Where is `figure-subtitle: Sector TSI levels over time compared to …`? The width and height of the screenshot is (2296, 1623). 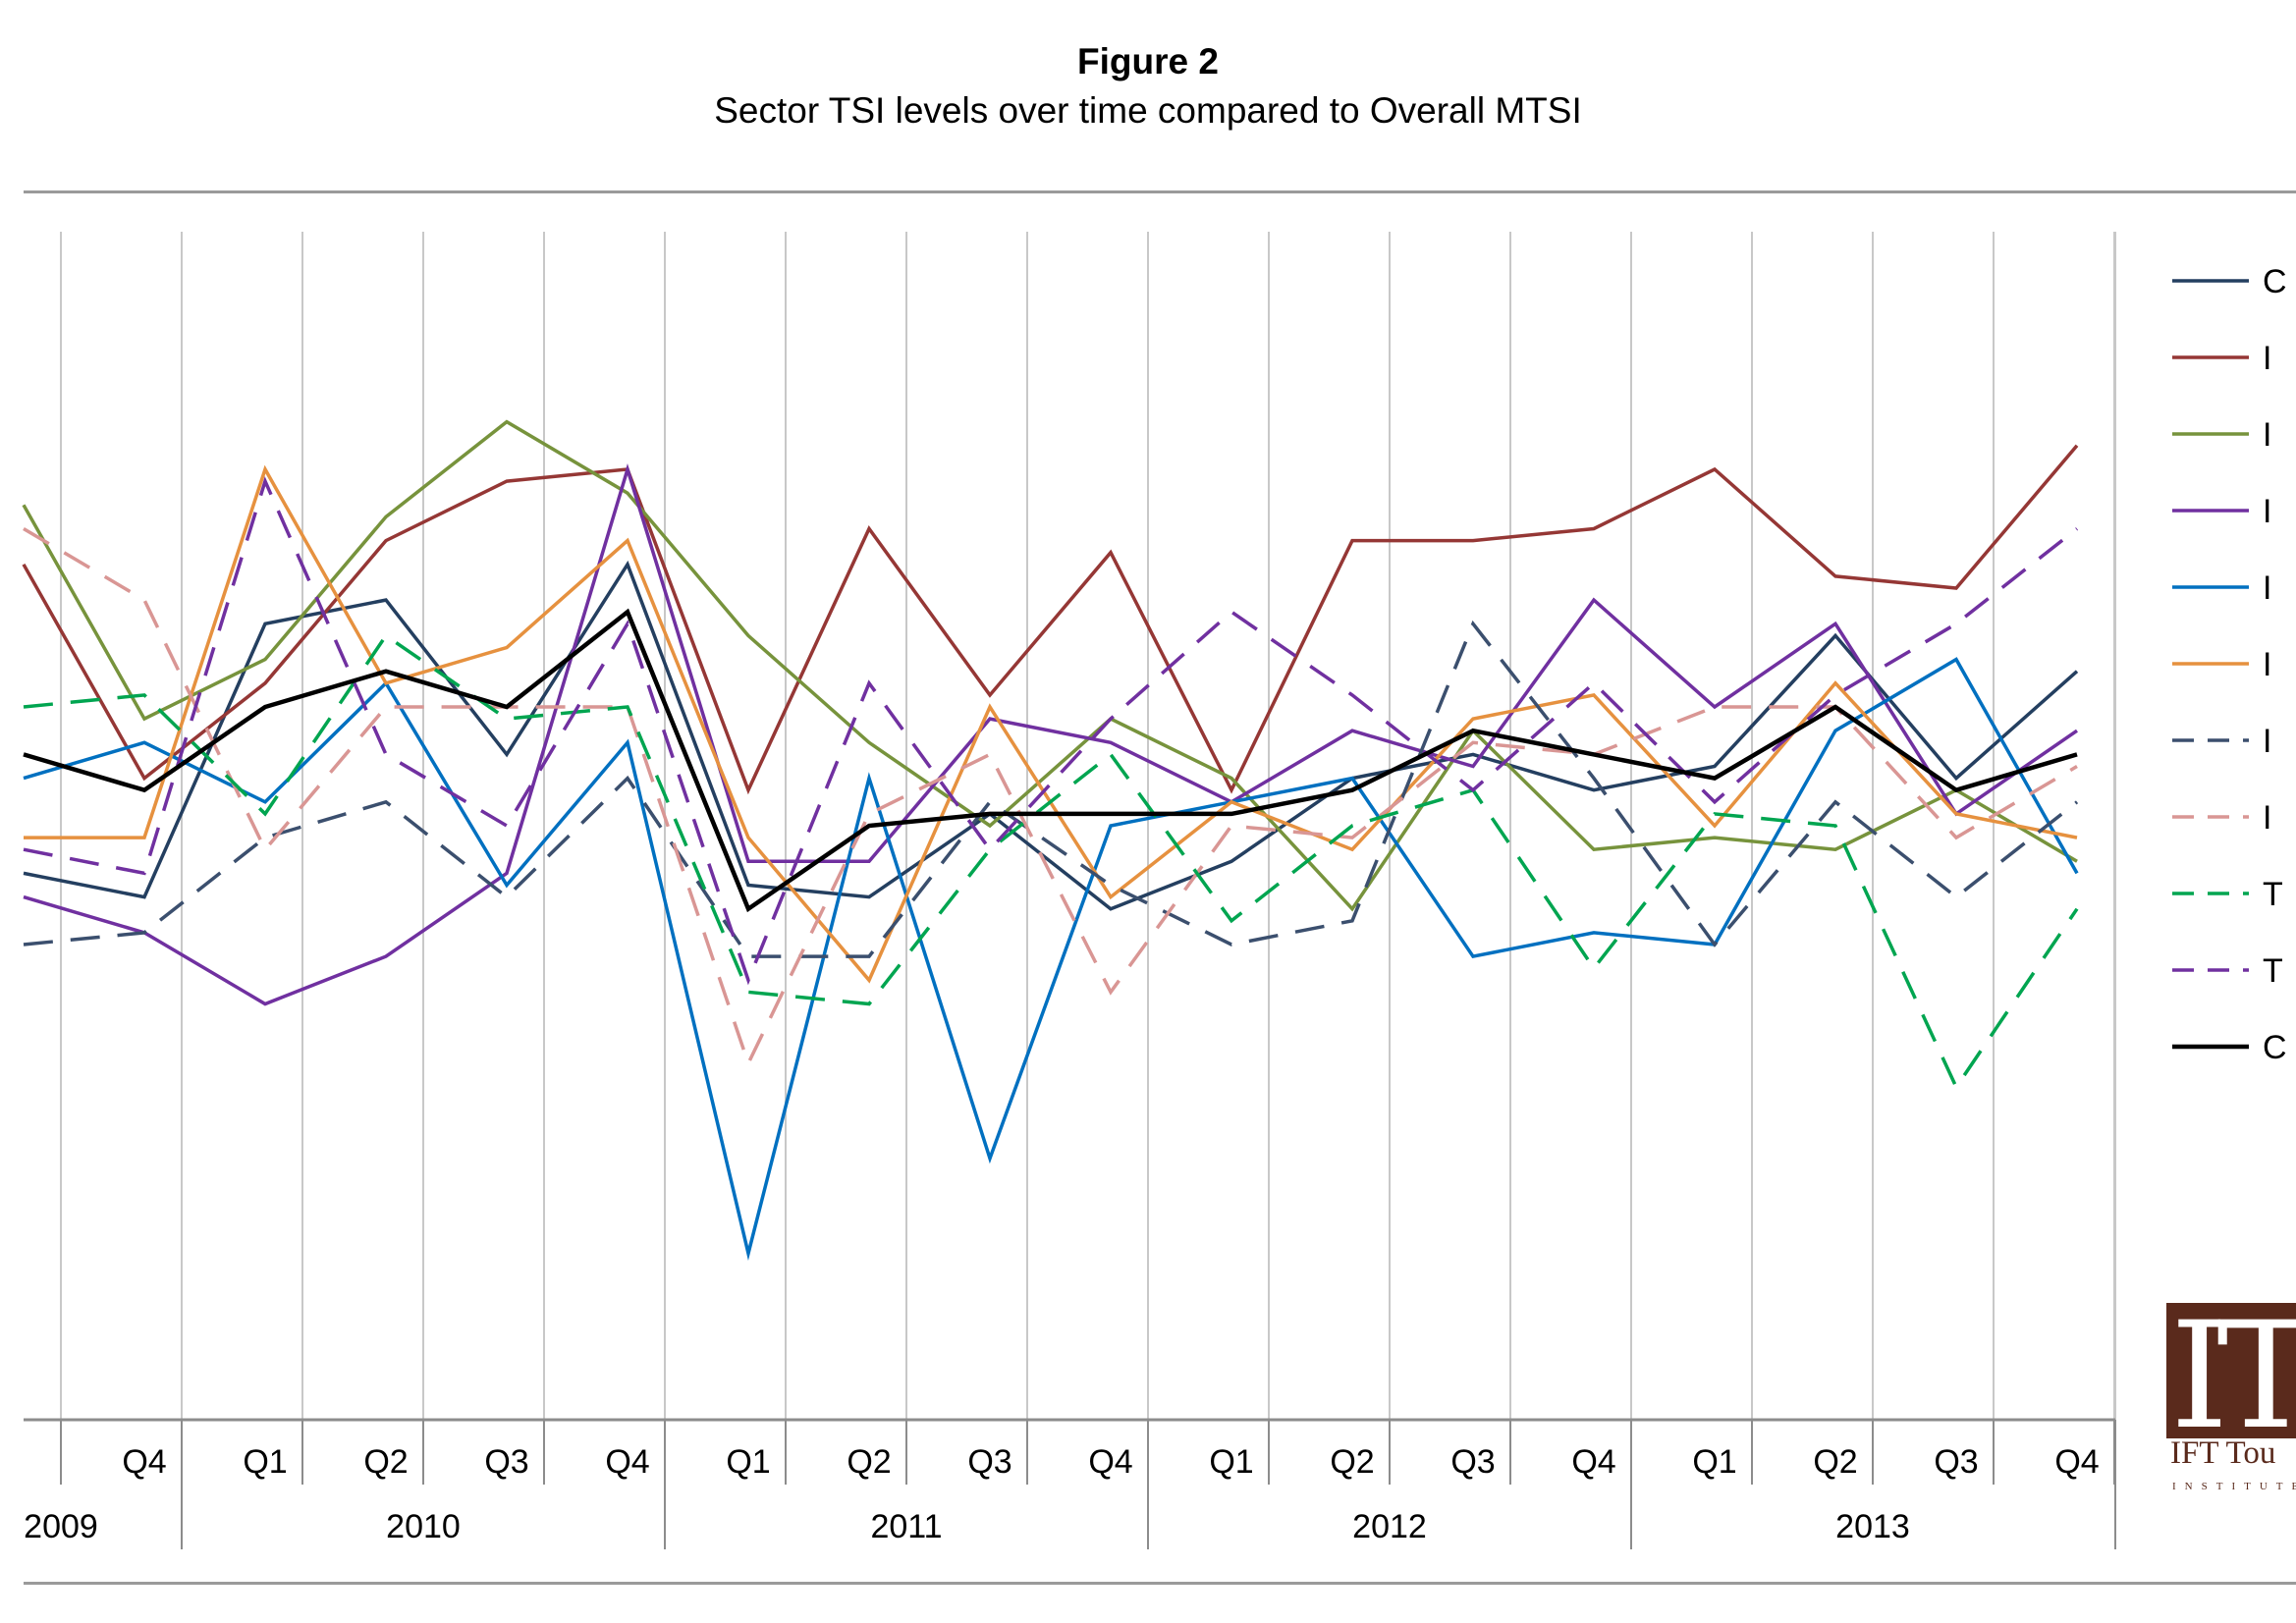 figure-subtitle: Sector TSI levels over time compared to … is located at coordinates (1148, 110).